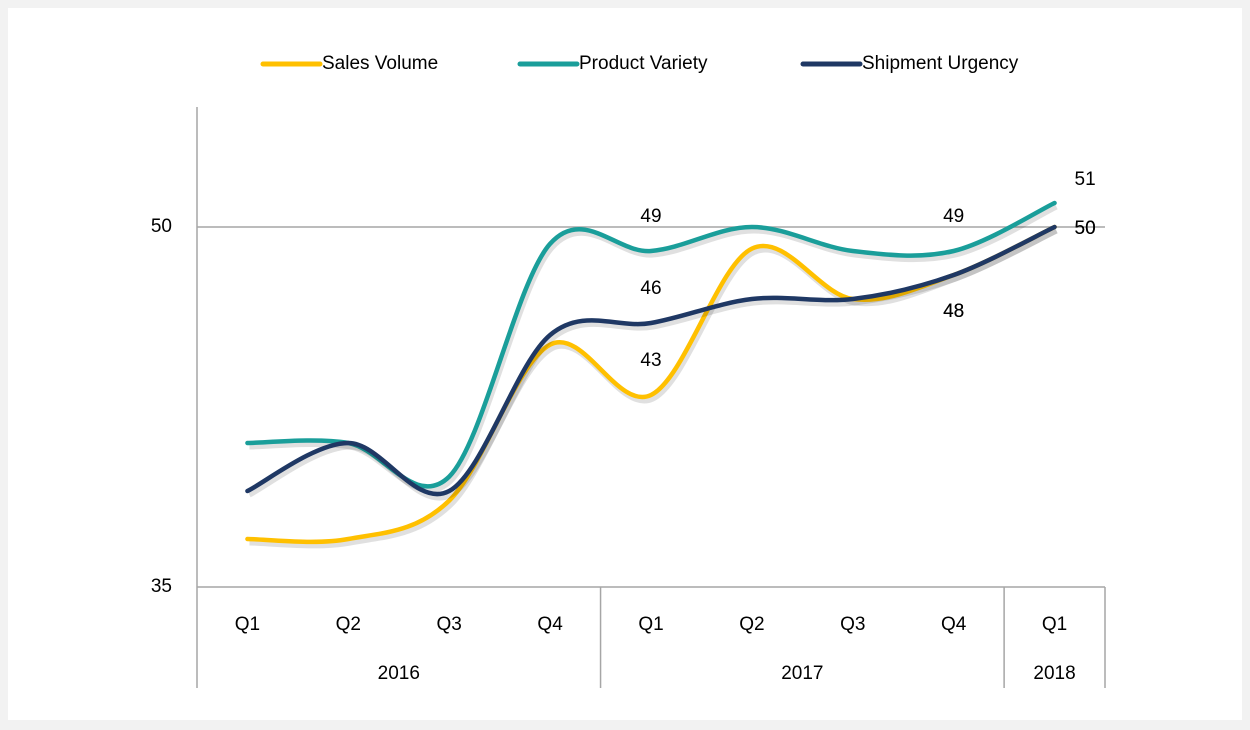  I want to click on data-label: 50, so click(1085, 228).